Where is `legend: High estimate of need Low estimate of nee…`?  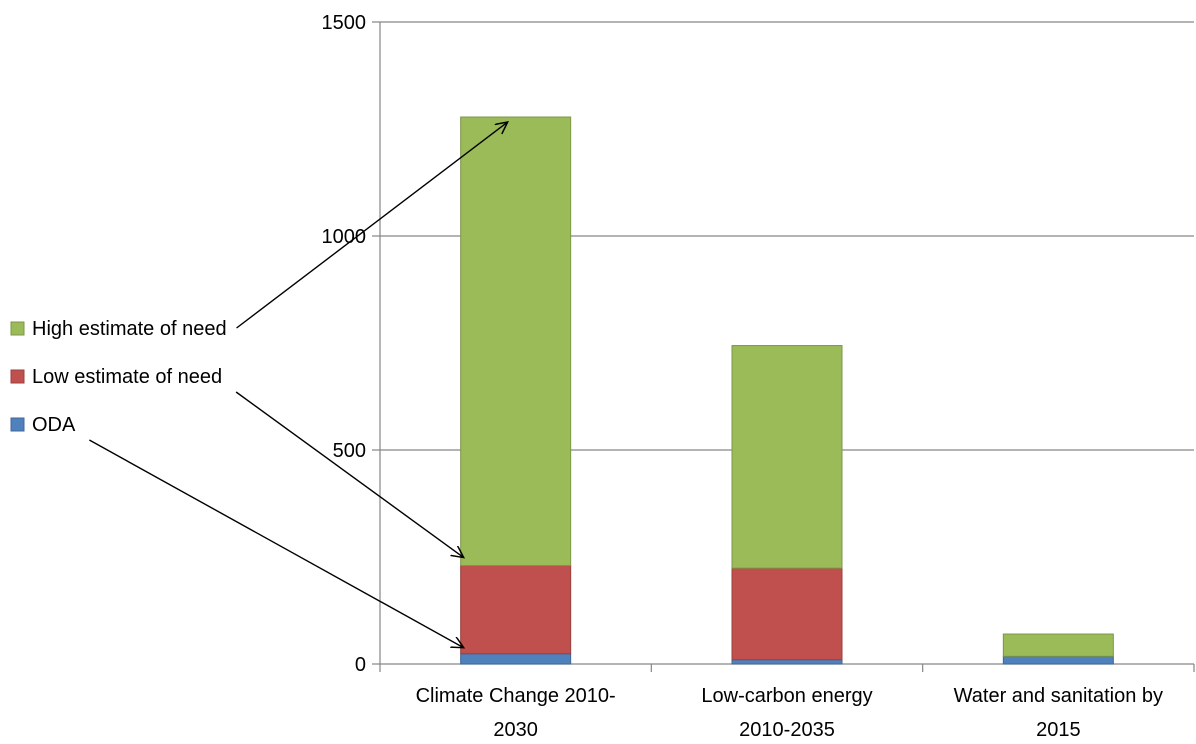
legend: High estimate of need Low estimate of nee… is located at coordinates (118, 377).